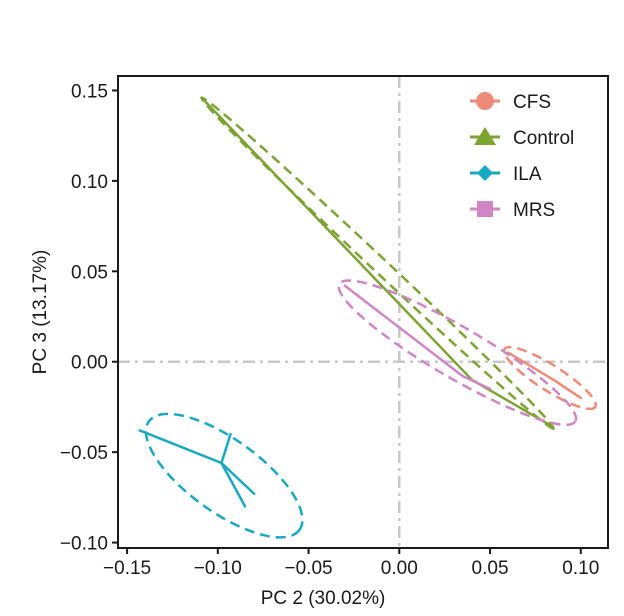 This screenshot has width=624, height=616. Describe the element at coordinates (485, 101) in the screenshot. I see `legend-marker-circle` at that location.